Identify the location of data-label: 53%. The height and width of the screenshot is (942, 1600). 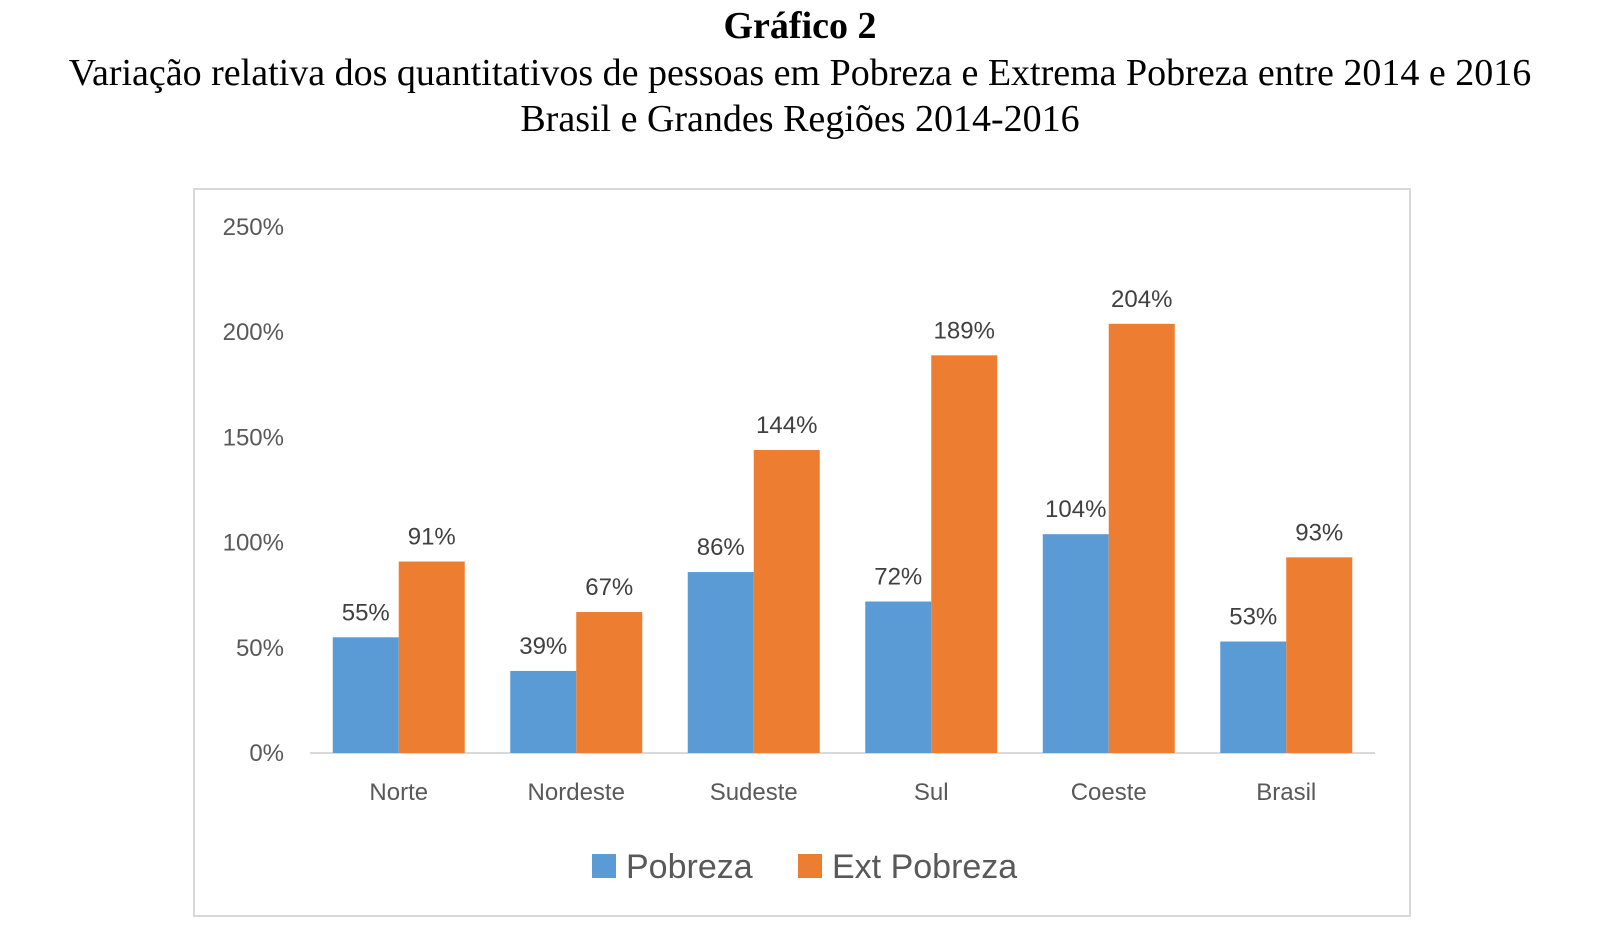
(1253, 616).